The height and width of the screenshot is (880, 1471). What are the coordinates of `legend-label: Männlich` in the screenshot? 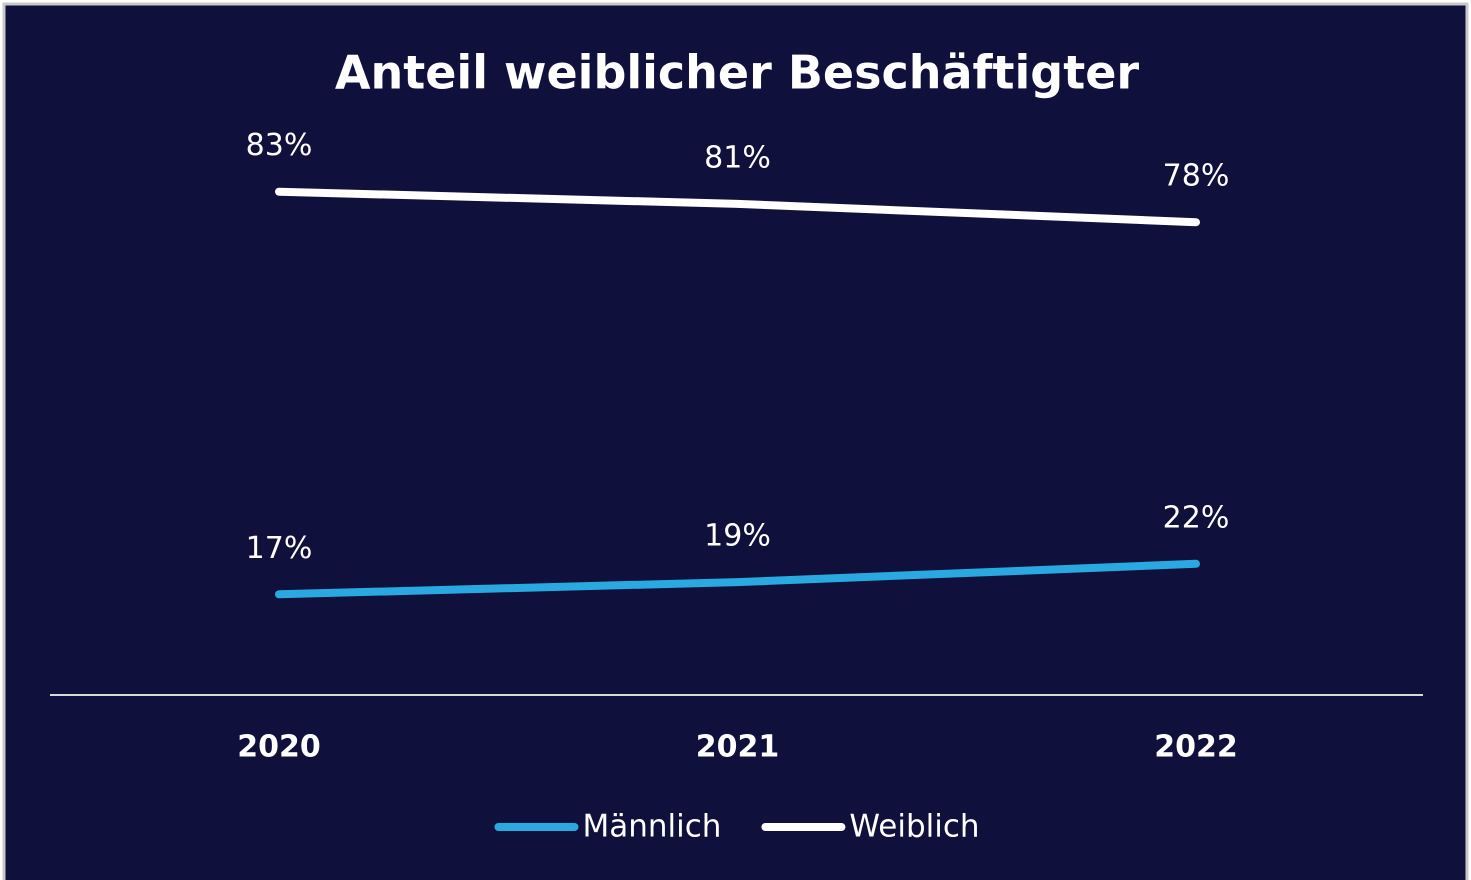 It's located at (651, 827).